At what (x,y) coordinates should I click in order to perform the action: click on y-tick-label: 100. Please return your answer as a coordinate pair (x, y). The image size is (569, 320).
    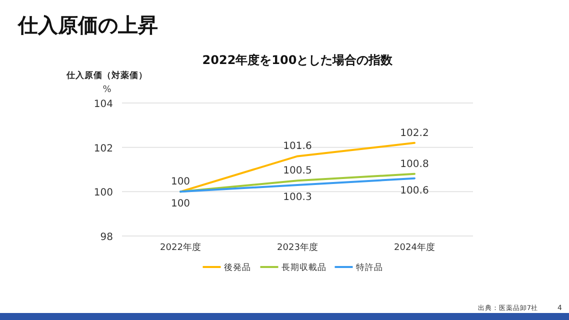
    Looking at the image, I should click on (103, 193).